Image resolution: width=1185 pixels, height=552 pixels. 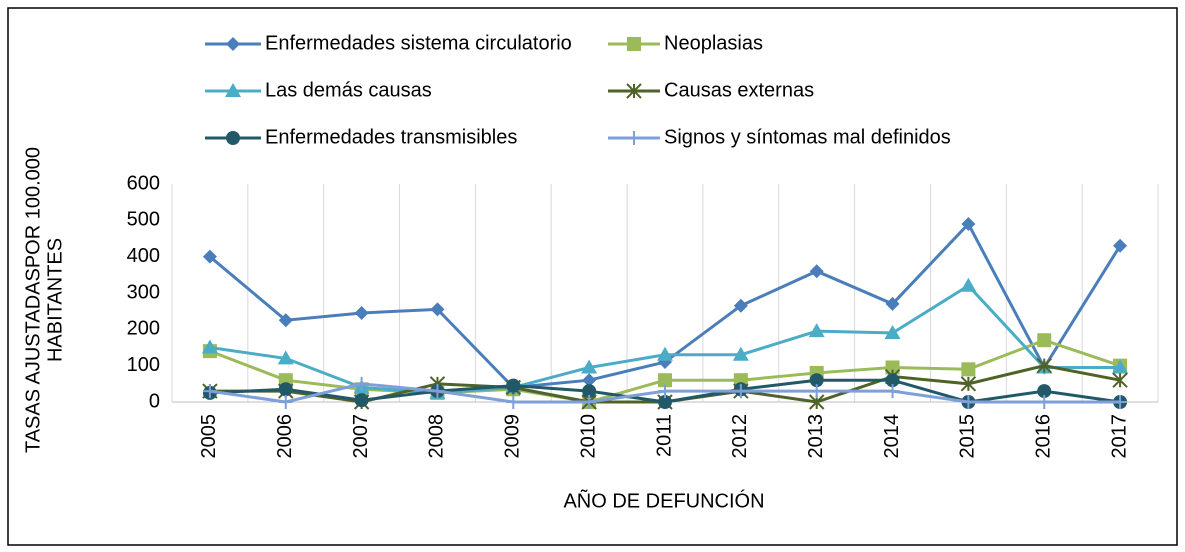 What do you see at coordinates (418, 43) in the screenshot?
I see `legend-label: Enfermedades sistema circulatorio` at bounding box center [418, 43].